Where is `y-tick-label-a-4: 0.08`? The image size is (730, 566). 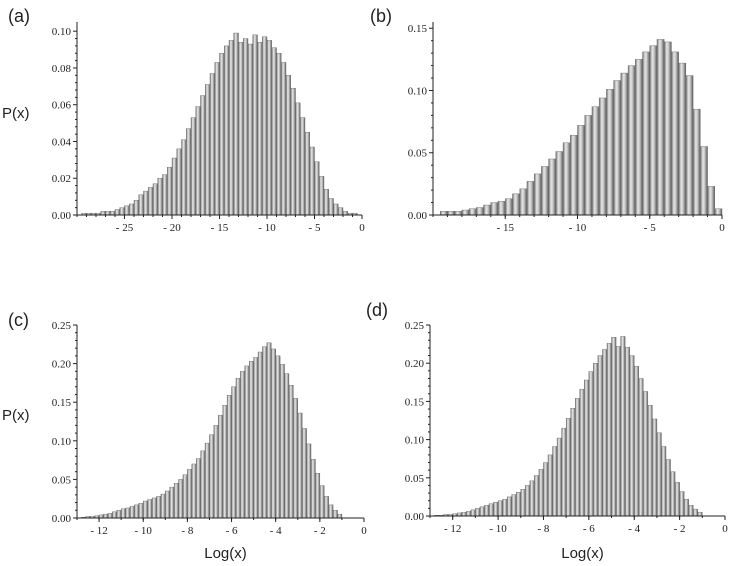
y-tick-label-a-4: 0.08 is located at coordinates (62, 69).